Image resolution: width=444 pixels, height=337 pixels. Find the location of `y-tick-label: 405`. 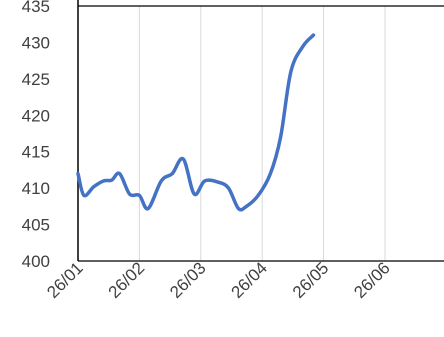

y-tick-label: 405 is located at coordinates (36, 225).